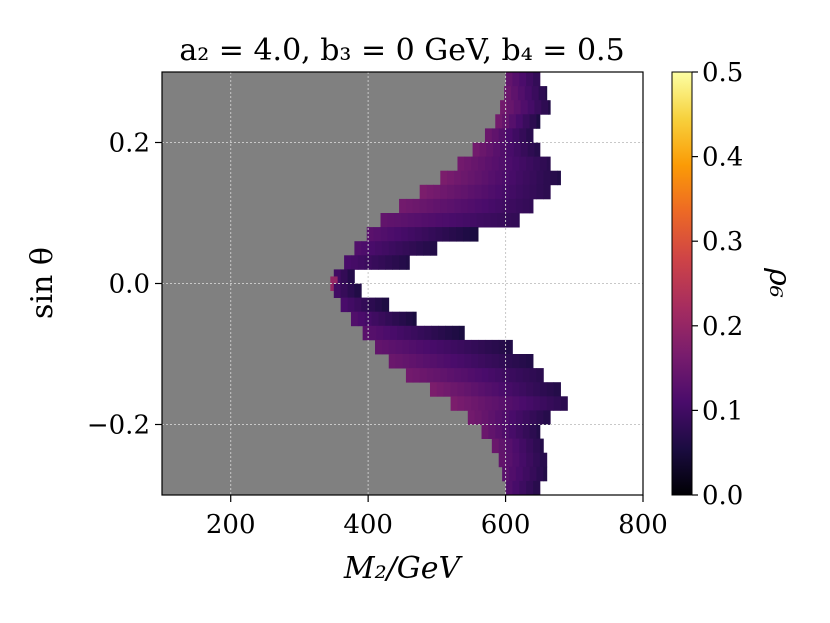 The image size is (830, 623). Describe the element at coordinates (124, 285) in the screenshot. I see `y-axis: −0.2 0.0 0.2` at that location.